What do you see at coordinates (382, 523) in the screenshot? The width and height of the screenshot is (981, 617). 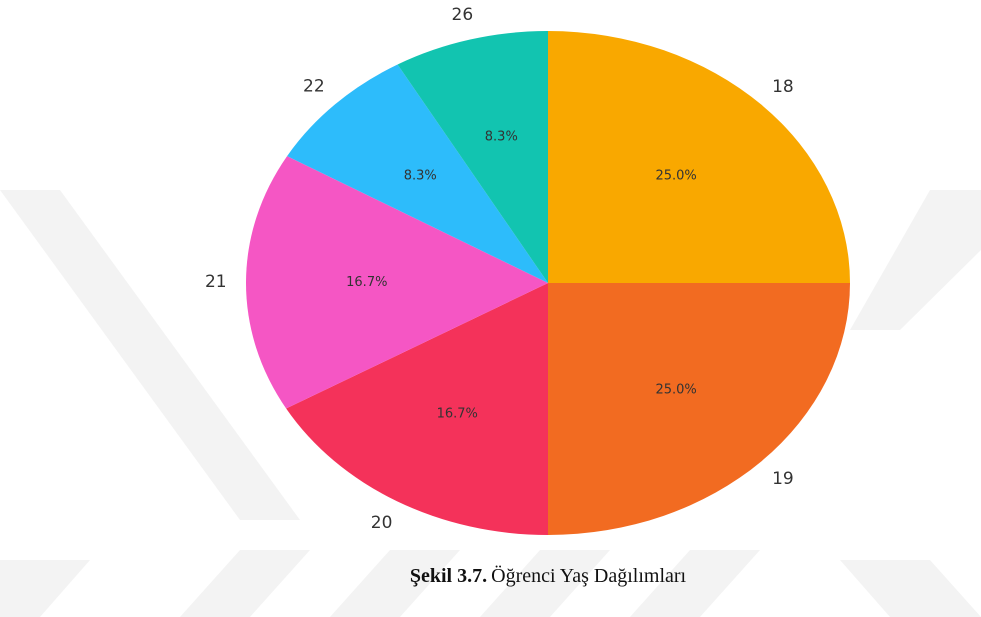 I see `slice-label: 20` at bounding box center [382, 523].